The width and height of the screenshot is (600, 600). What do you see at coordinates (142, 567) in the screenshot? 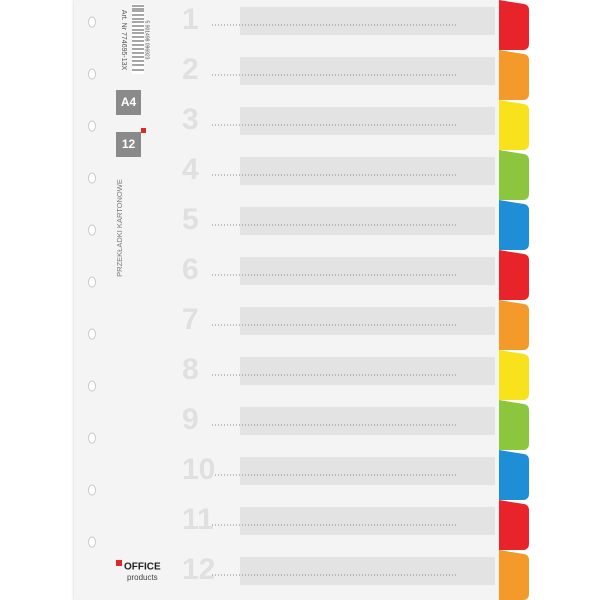
I see `brand-line1: OFFICE` at bounding box center [142, 567].